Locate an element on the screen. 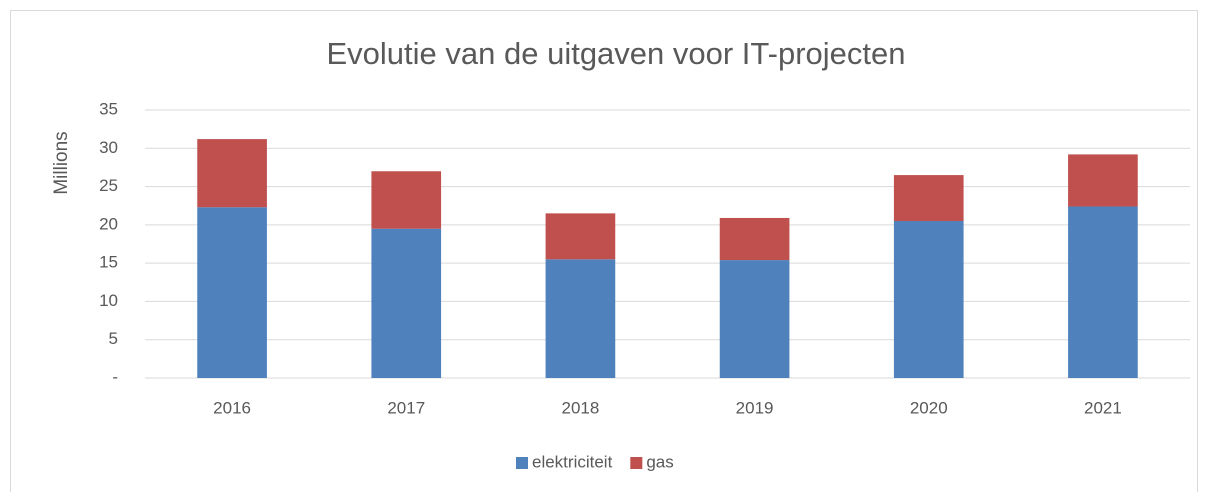 The height and width of the screenshot is (492, 1208). y-tick-label: 25 is located at coordinates (108, 185).